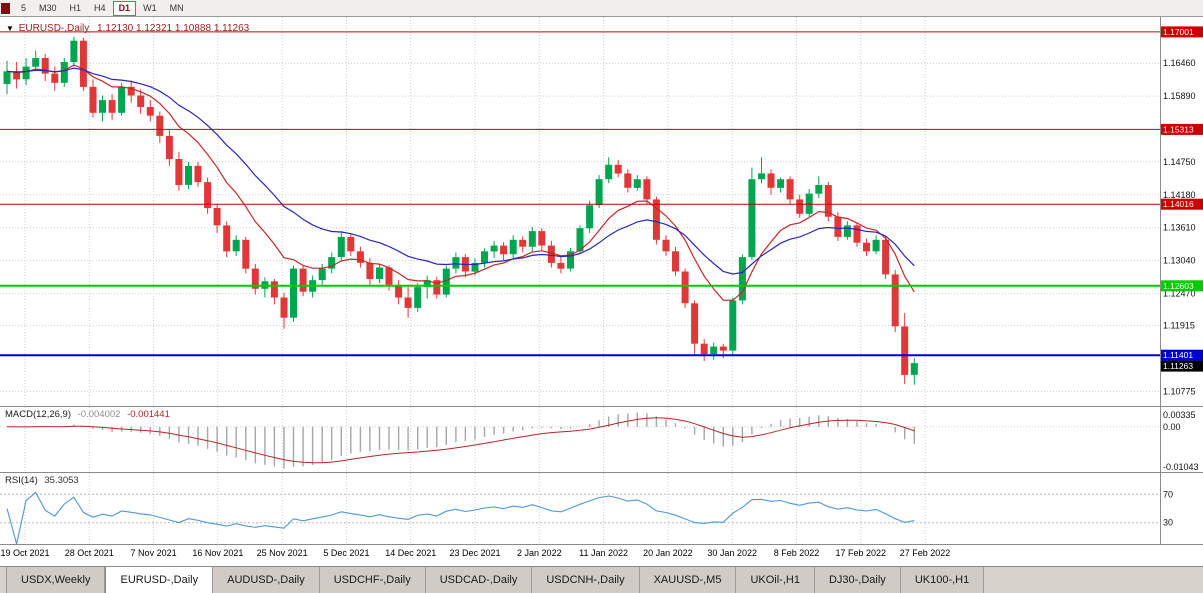 The width and height of the screenshot is (1203, 593). What do you see at coordinates (1178, 32) in the screenshot?
I see `svg-text: 1.17001` at bounding box center [1178, 32].